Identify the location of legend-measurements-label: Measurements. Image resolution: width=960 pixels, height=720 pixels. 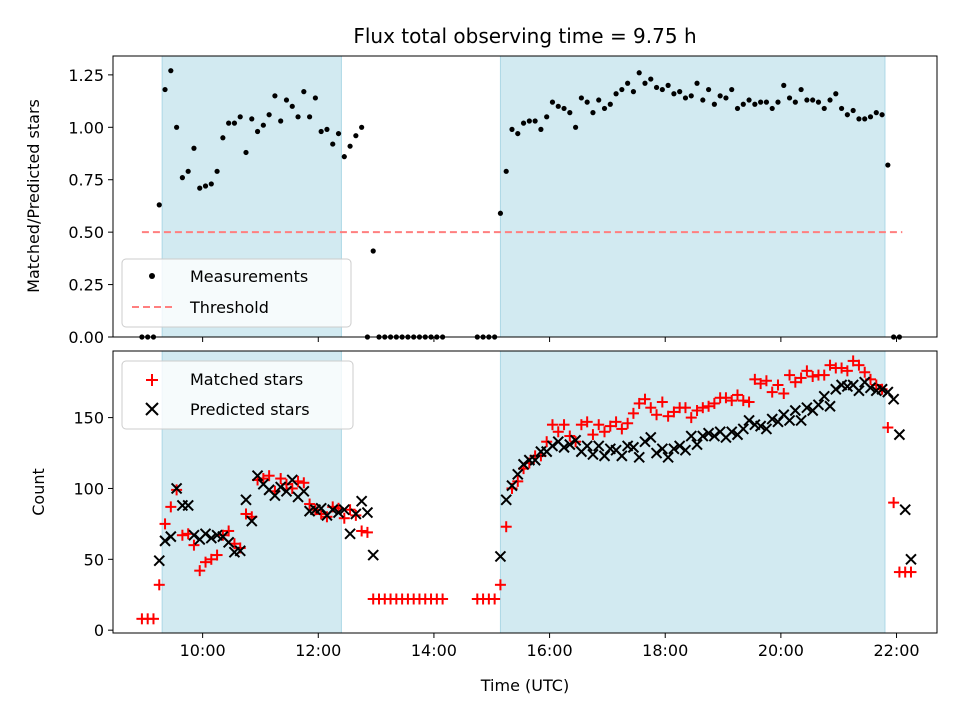
(249, 276).